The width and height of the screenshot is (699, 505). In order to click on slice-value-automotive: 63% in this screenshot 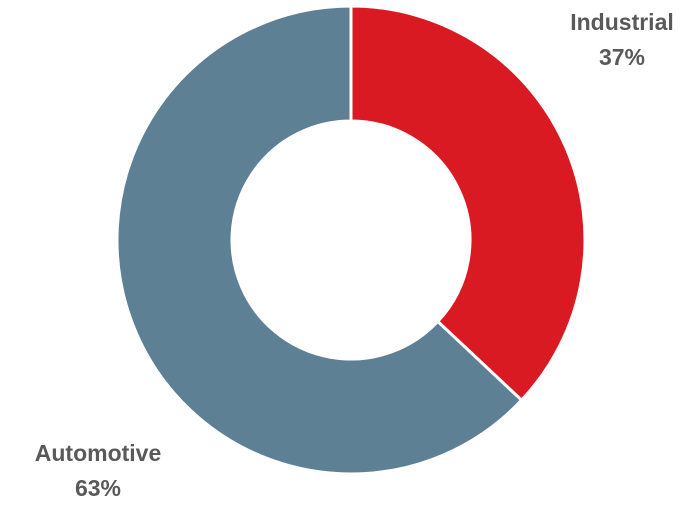, I will do `click(98, 488)`.